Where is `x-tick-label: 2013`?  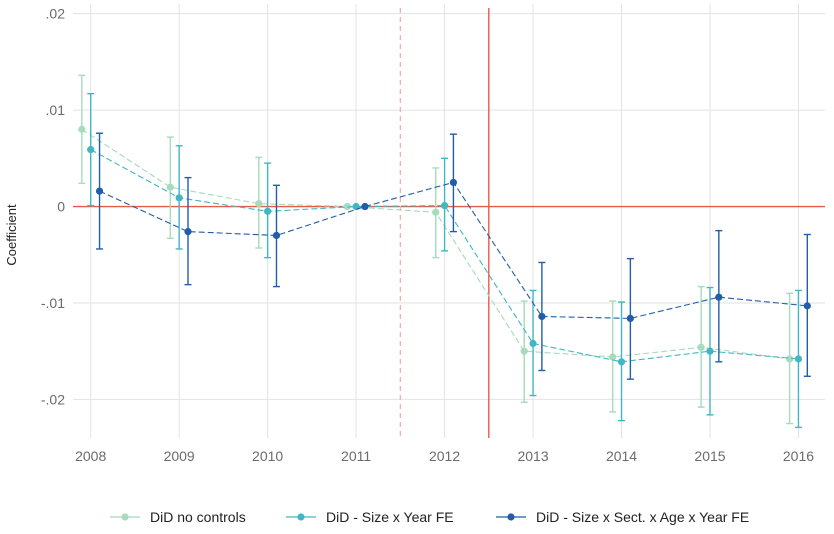 x-tick-label: 2013 is located at coordinates (532, 456).